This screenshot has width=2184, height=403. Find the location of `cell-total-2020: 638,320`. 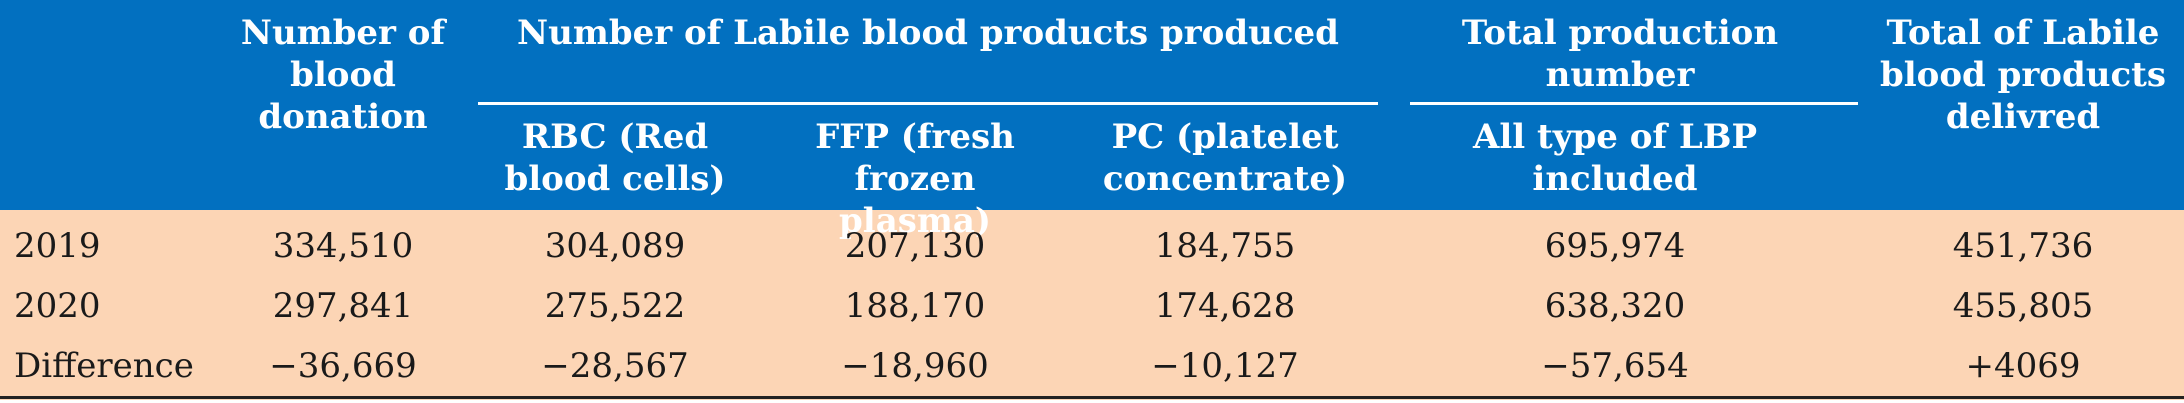

cell-total-2020: 638,320 is located at coordinates (1615, 306).